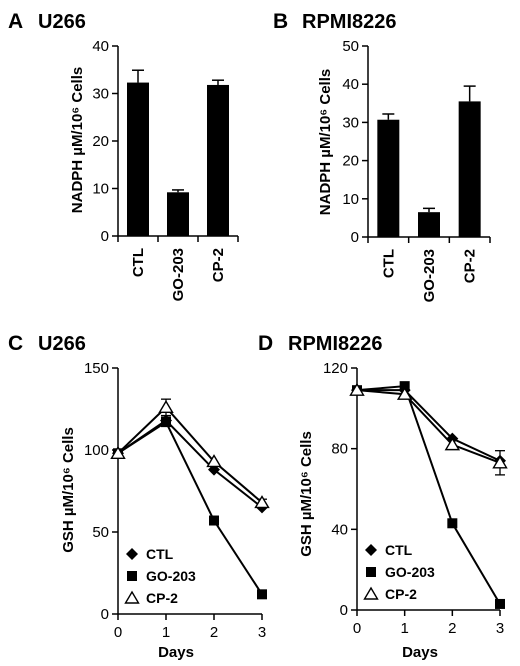 The image size is (520, 666). I want to click on panel-letter-a: A, so click(15, 21).